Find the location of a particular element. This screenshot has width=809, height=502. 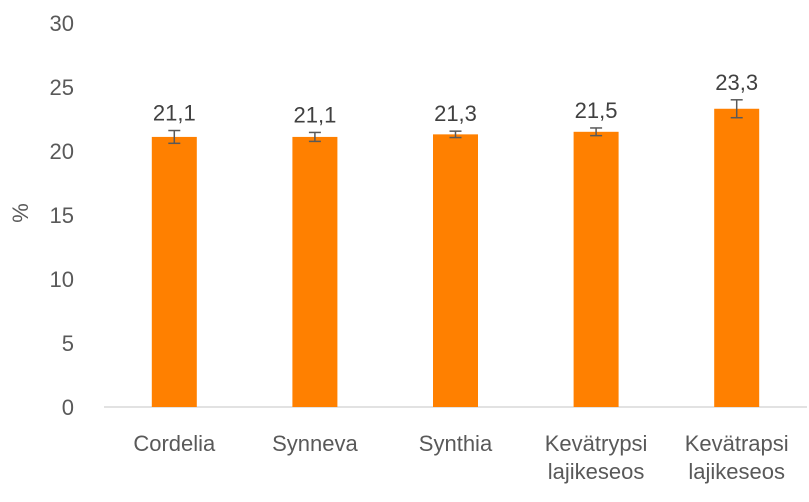

y-tick-label: 30 is located at coordinates (62, 23).